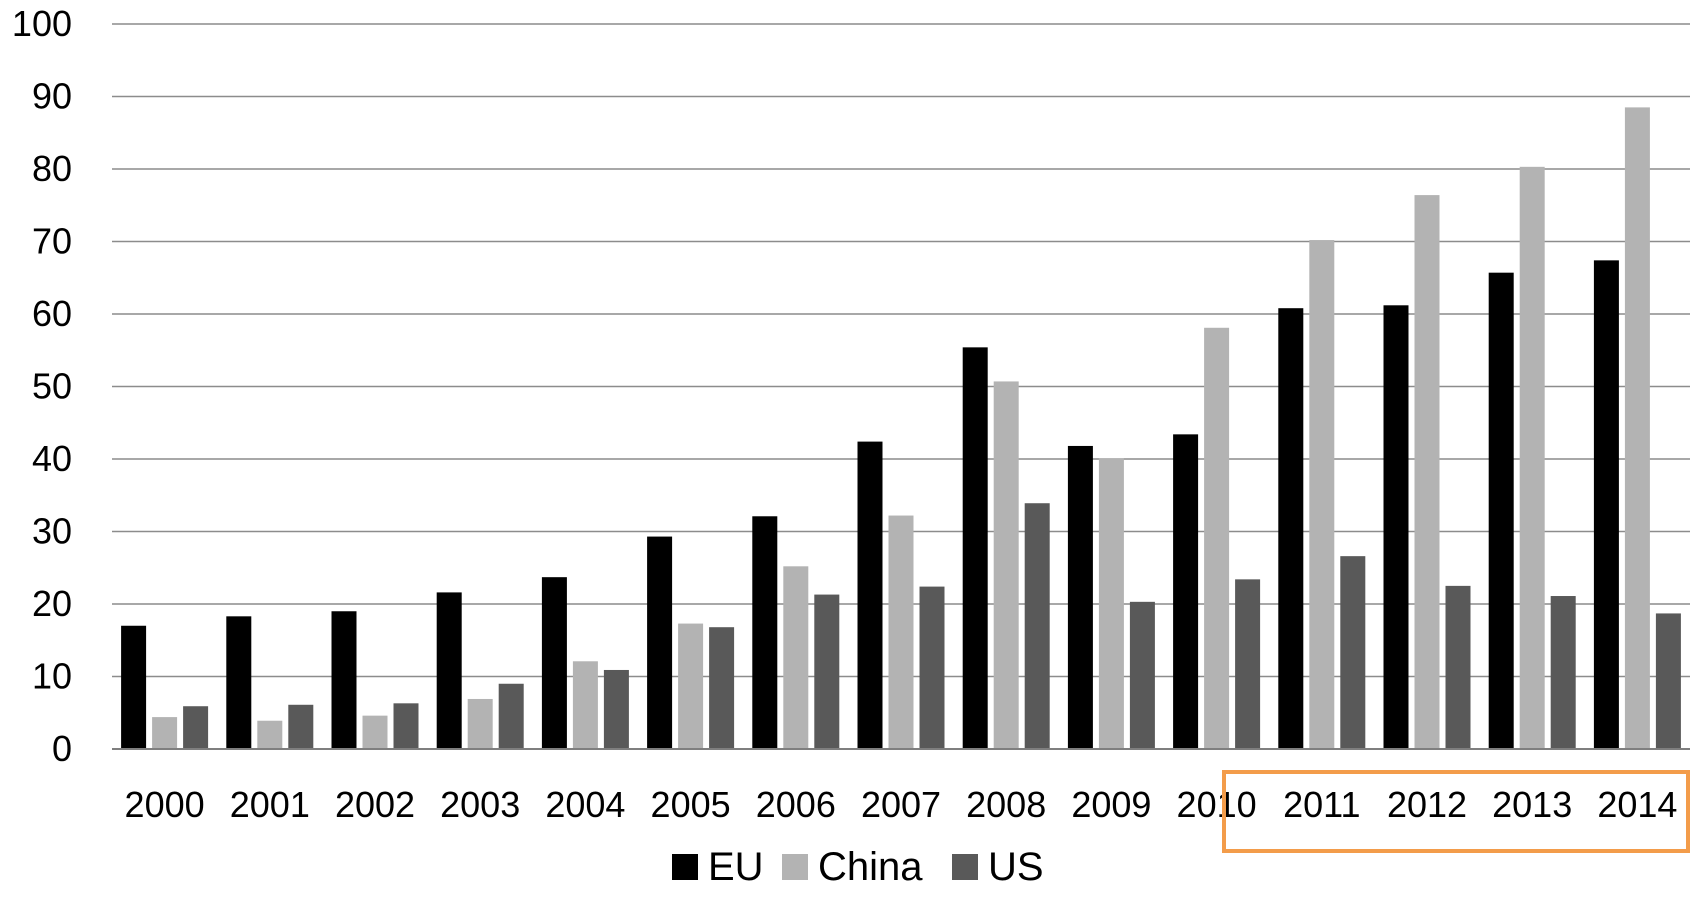  Describe the element at coordinates (616, 709) in the screenshot. I see `bar-us-2004` at that location.